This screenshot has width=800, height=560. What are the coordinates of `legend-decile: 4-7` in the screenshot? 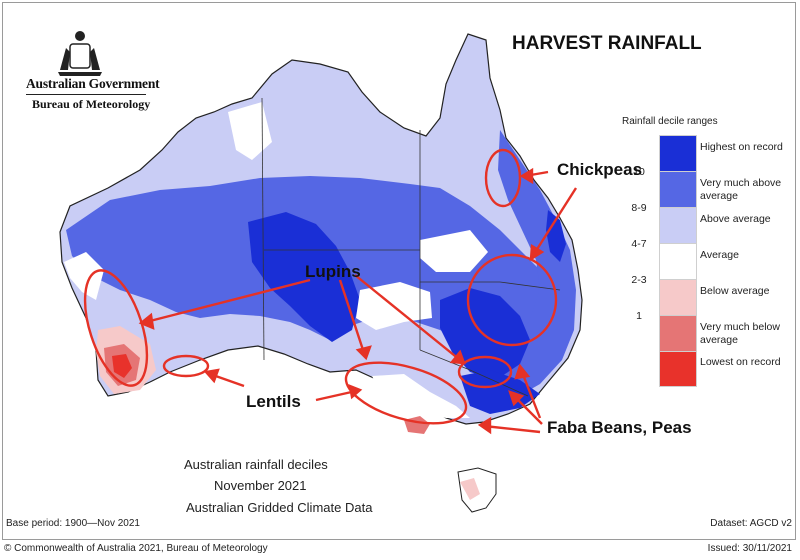 It's located at (639, 244).